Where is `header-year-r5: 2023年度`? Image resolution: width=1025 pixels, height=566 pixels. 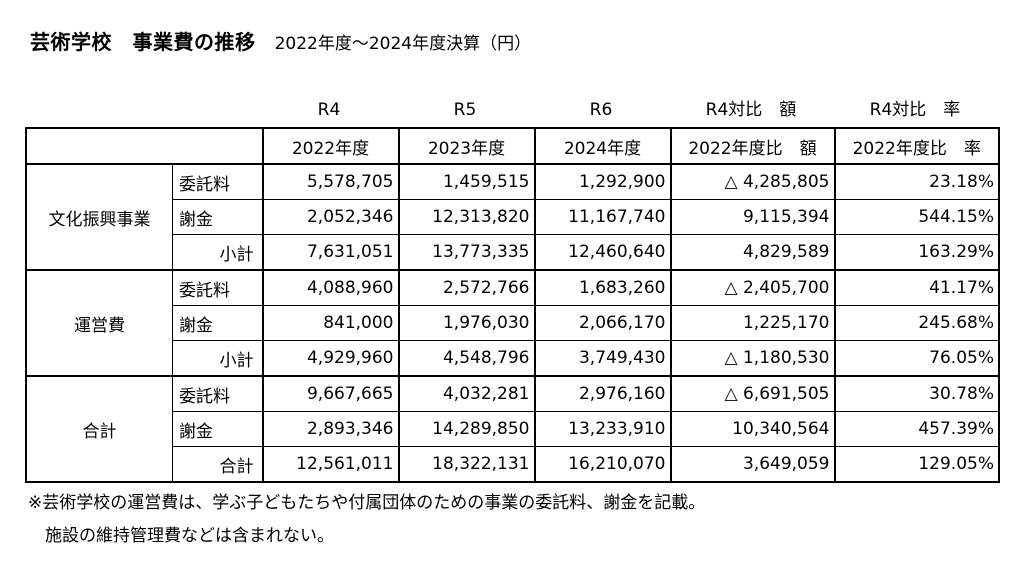
header-year-r5: 2023年度 is located at coordinates (467, 146).